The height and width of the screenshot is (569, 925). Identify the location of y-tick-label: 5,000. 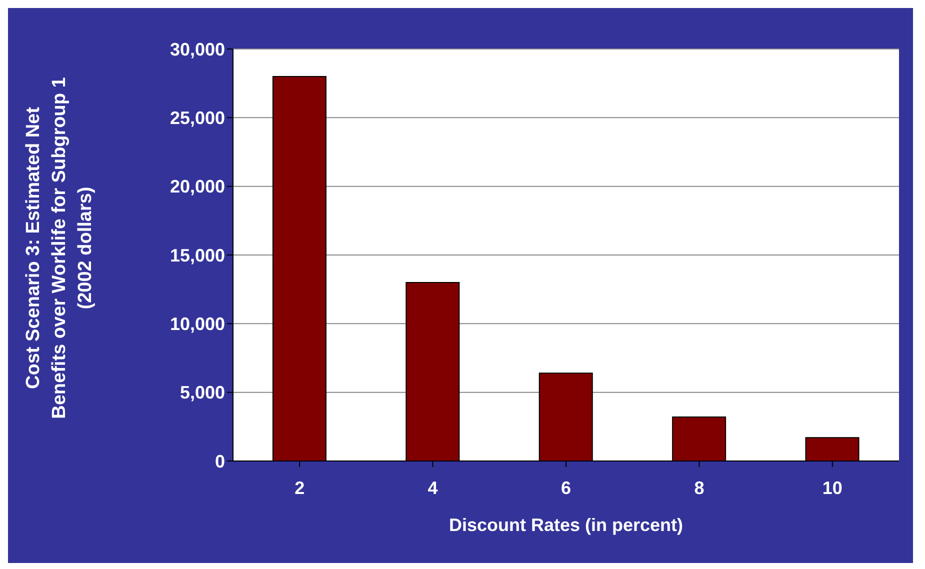
(202, 392).